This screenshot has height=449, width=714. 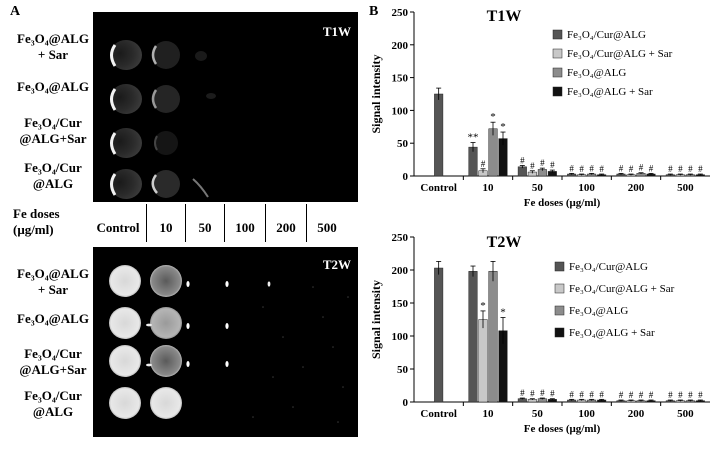 What do you see at coordinates (538, 188) in the screenshot?
I see `x-tick-label: 50` at bounding box center [538, 188].